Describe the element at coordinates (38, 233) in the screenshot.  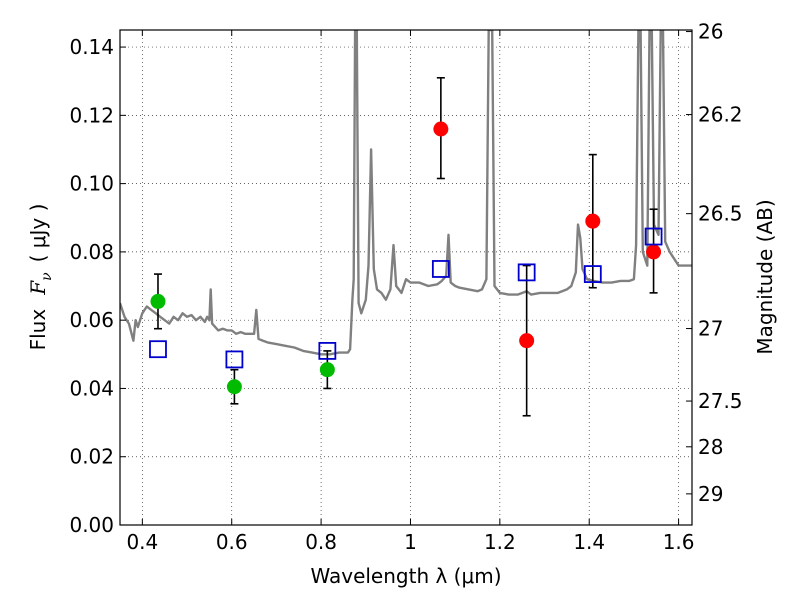
I see `y-axis-title-unit: ( μJy )` at that location.